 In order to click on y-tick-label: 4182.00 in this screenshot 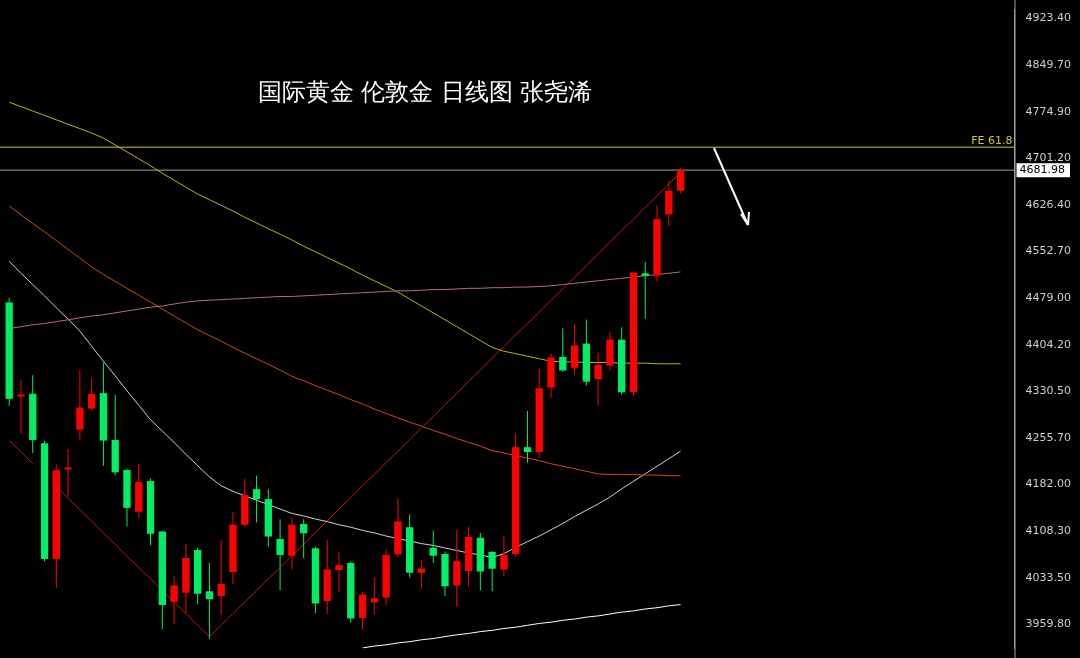, I will do `click(1048, 484)`.